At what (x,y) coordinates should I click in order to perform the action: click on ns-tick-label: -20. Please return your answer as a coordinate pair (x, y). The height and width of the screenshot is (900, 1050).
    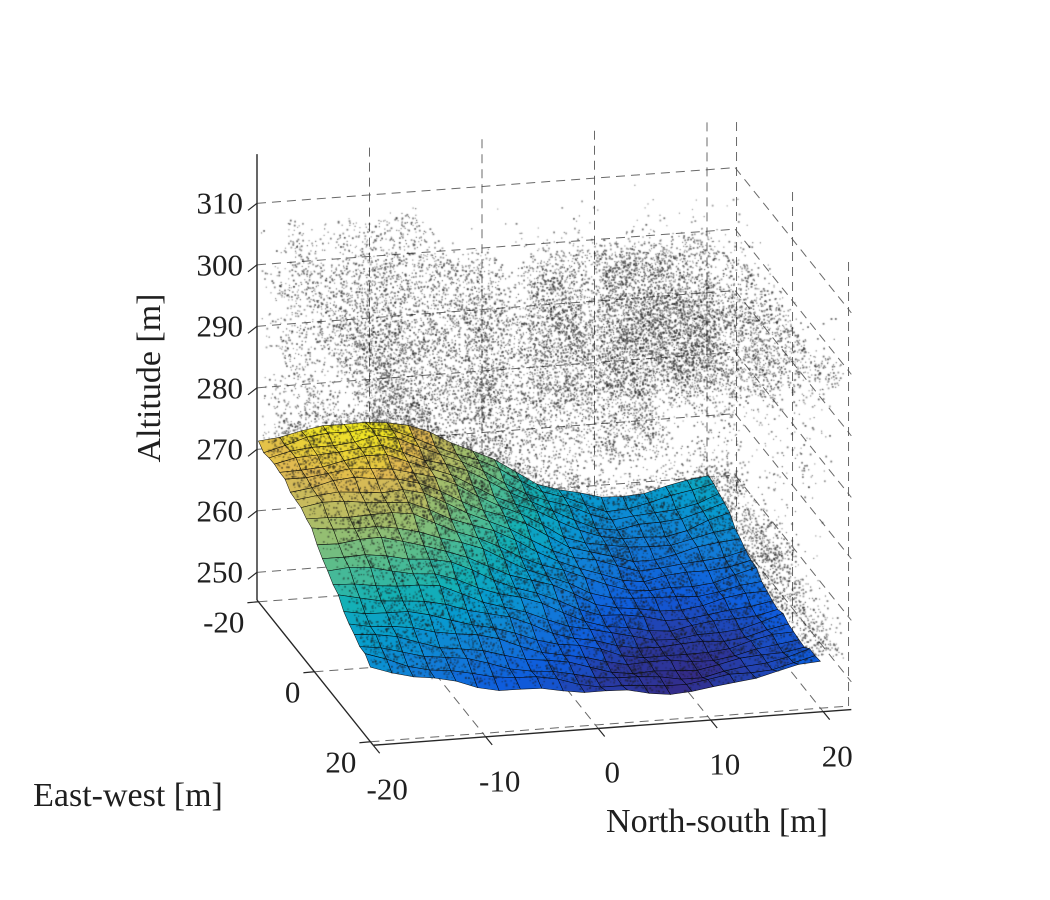
    Looking at the image, I should click on (387, 789).